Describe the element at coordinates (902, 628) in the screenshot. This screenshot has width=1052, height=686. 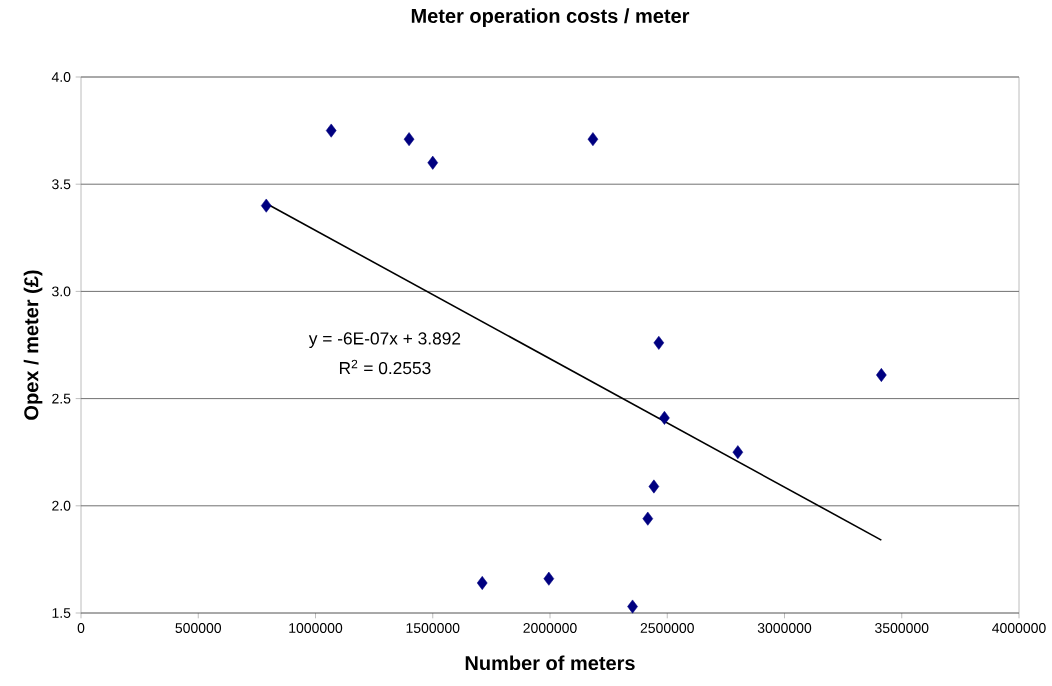
I see `x-tick-label: 3500000` at that location.